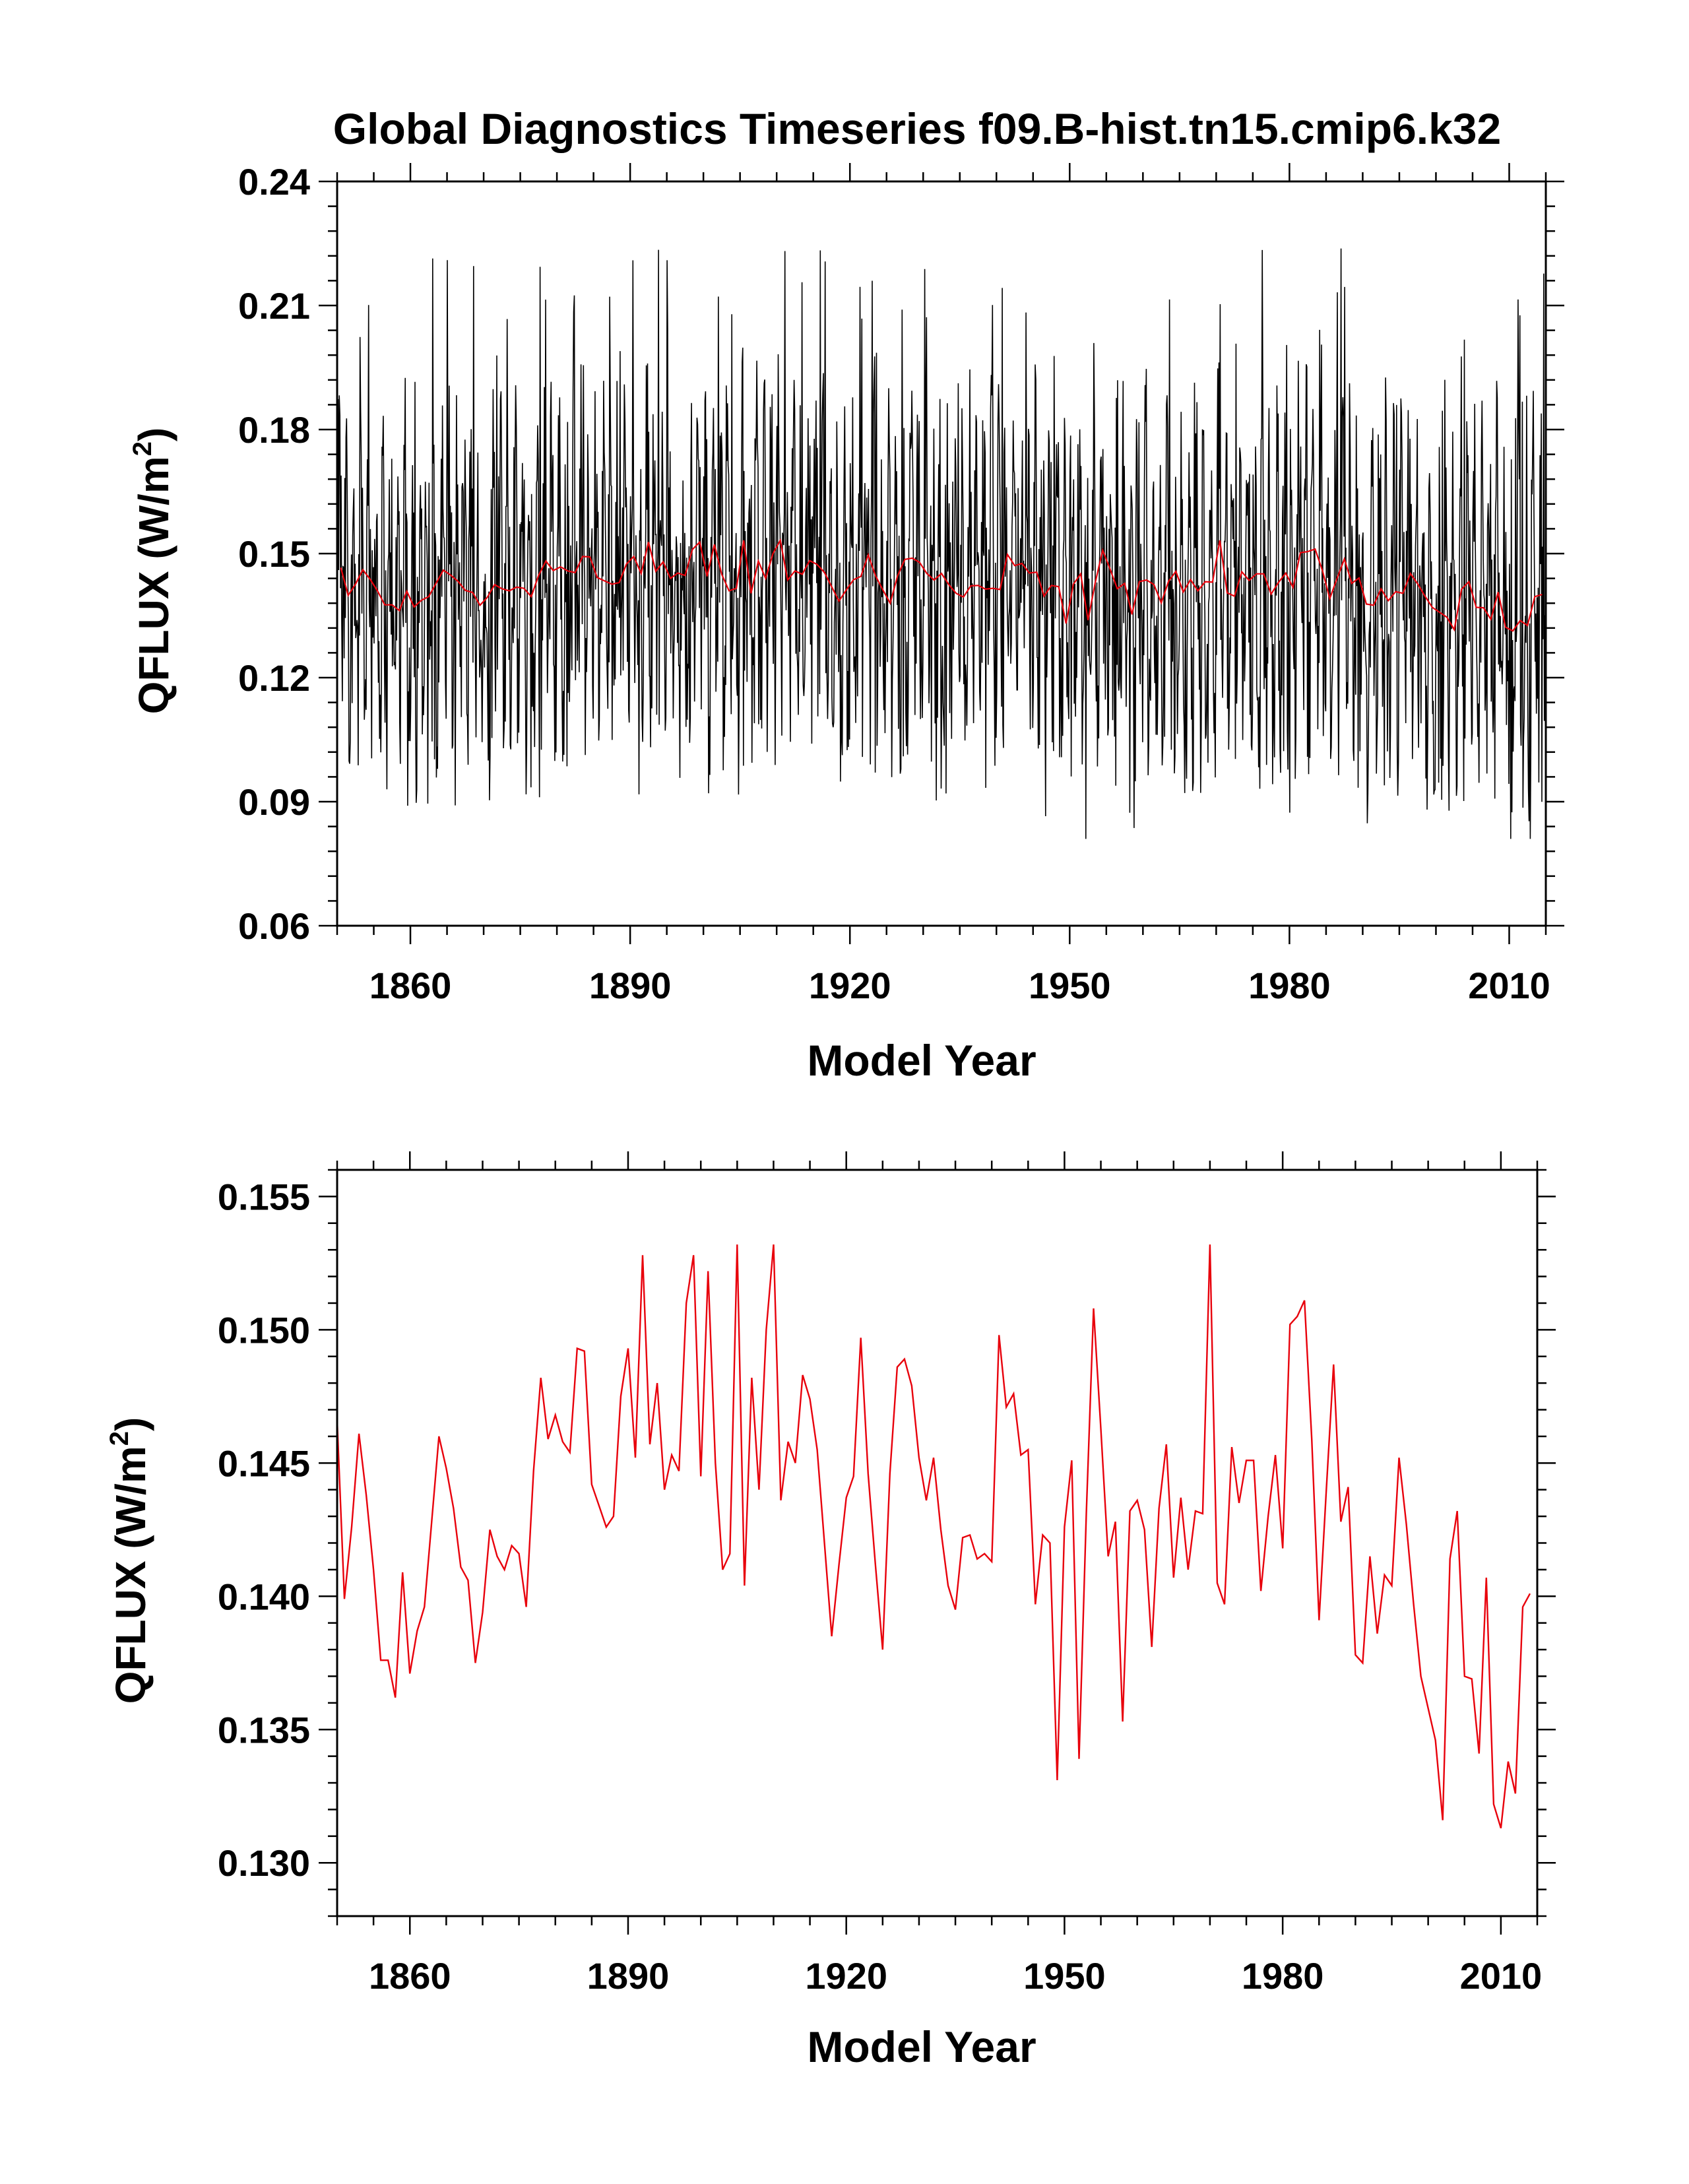 This screenshot has height=2184, width=1689. What do you see at coordinates (153, 434) in the screenshot?
I see `top-ylabel-close: )` at bounding box center [153, 434].